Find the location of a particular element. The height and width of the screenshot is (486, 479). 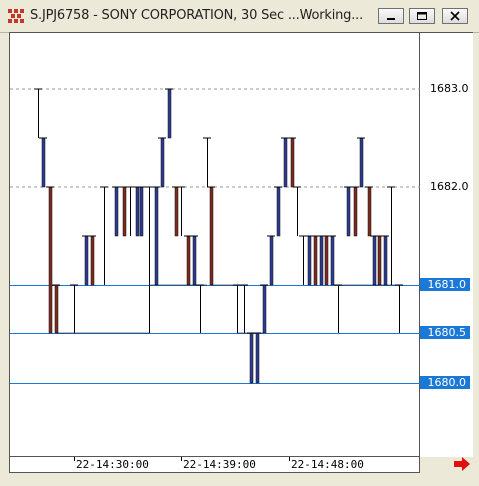

time-label: 22-14:30:00 is located at coordinates (112, 464).